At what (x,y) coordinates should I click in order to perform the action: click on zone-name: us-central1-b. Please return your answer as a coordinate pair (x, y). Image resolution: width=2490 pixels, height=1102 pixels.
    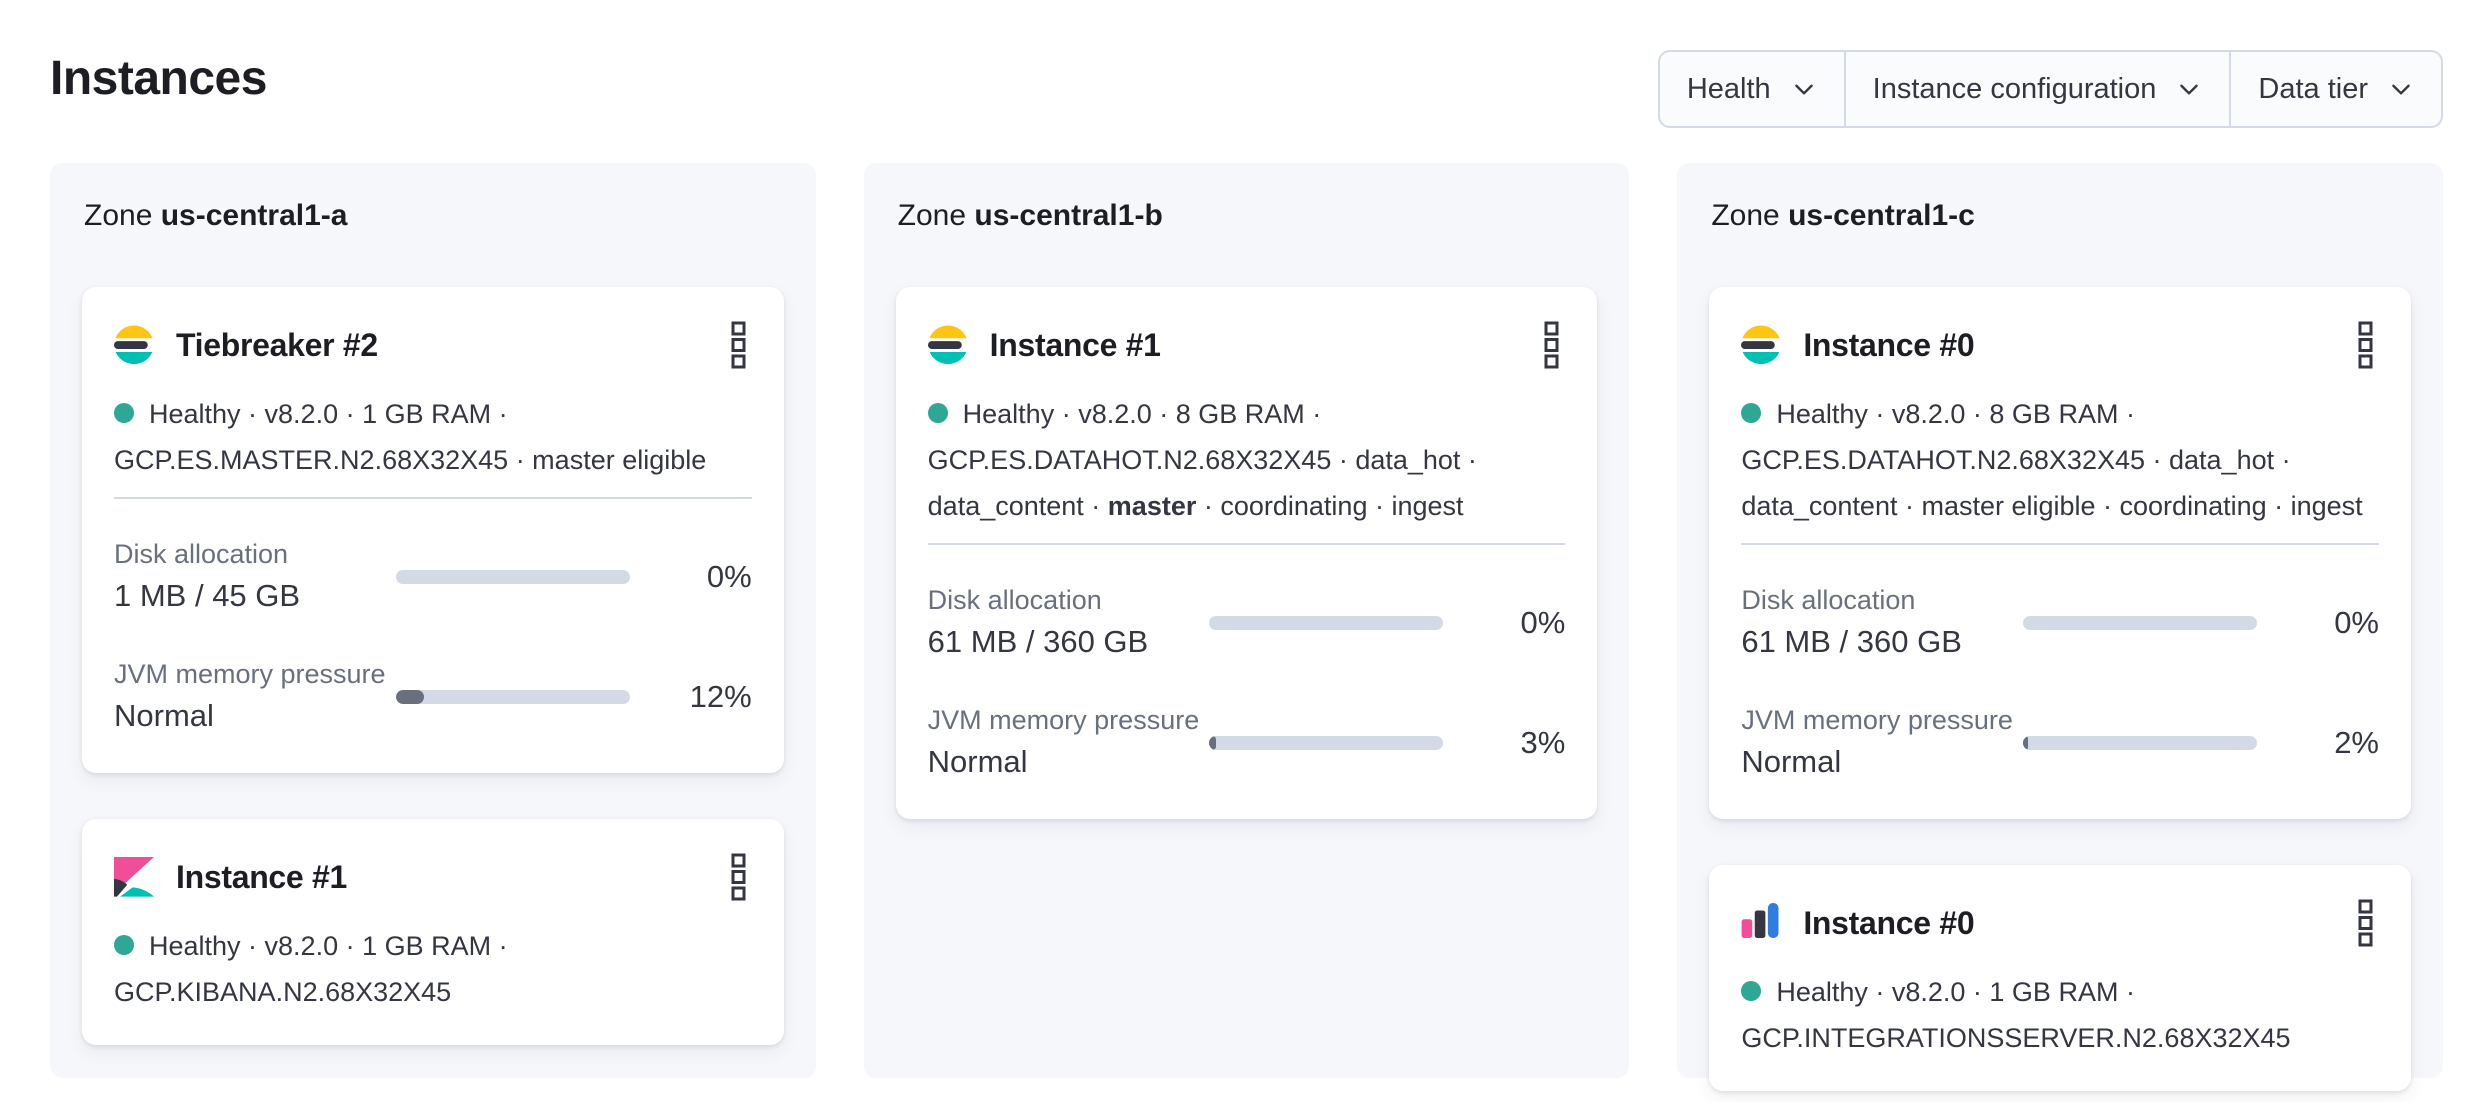
    Looking at the image, I should click on (1068, 215).